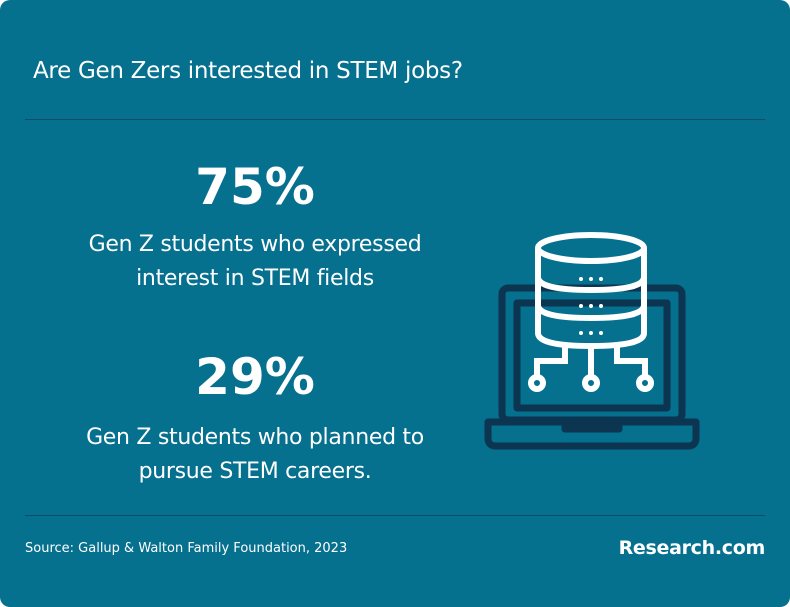 This screenshot has width=790, height=607. What do you see at coordinates (692, 548) in the screenshot?
I see `brand-logo: Research.com` at bounding box center [692, 548].